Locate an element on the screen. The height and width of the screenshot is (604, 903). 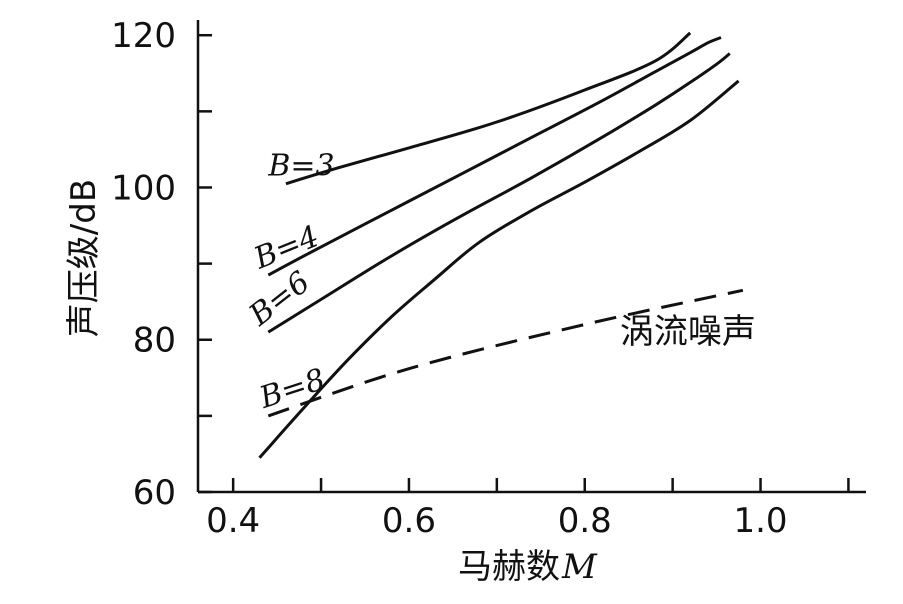
x-ticks: 0.4 0.6 0.8 1.0 is located at coordinates (528, 509).